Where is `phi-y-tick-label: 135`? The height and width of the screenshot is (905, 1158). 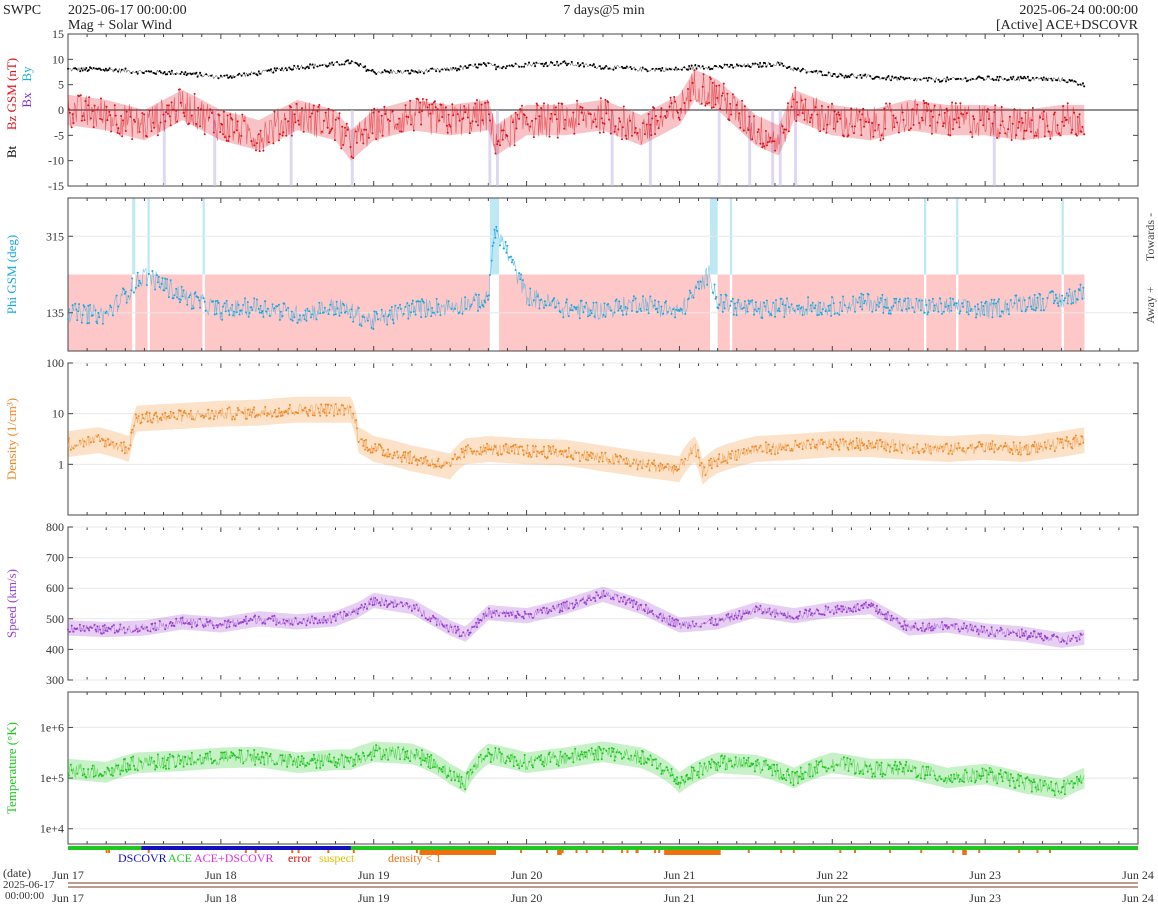
phi-y-tick-label: 135 is located at coordinates (55, 313).